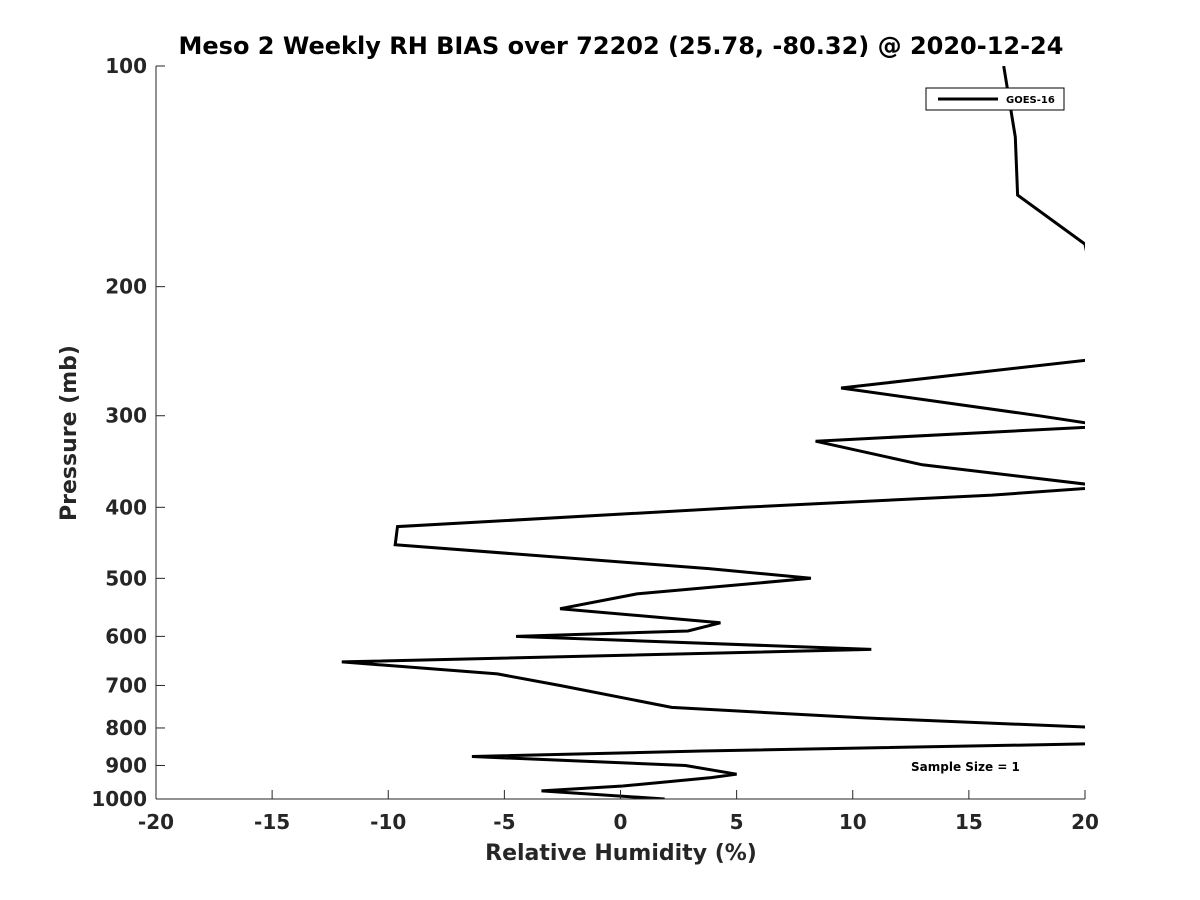  I want to click on x-tick-label: -15, so click(272, 822).